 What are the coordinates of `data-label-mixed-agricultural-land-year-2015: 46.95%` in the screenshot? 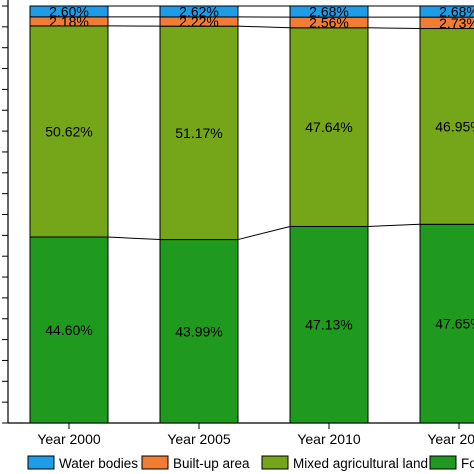 It's located at (454, 126).